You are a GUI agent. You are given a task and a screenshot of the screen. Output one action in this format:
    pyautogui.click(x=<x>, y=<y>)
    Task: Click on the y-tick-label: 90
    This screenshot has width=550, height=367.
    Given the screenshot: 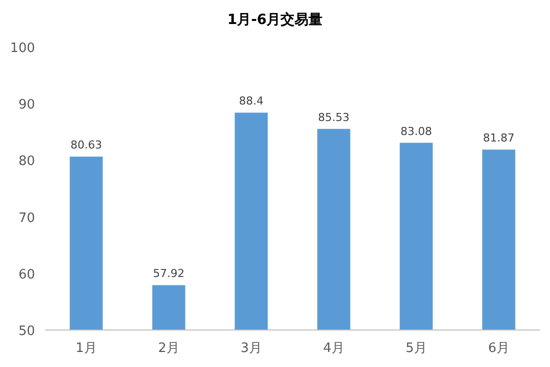 What is the action you would take?
    pyautogui.click(x=26, y=105)
    